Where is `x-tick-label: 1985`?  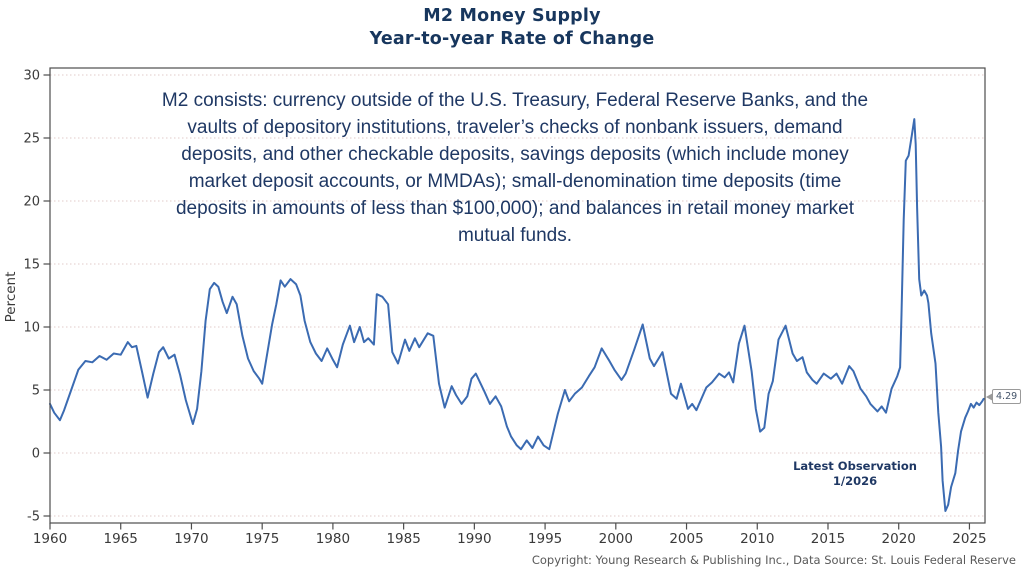
x-tick-label: 1985 is located at coordinates (403, 539).